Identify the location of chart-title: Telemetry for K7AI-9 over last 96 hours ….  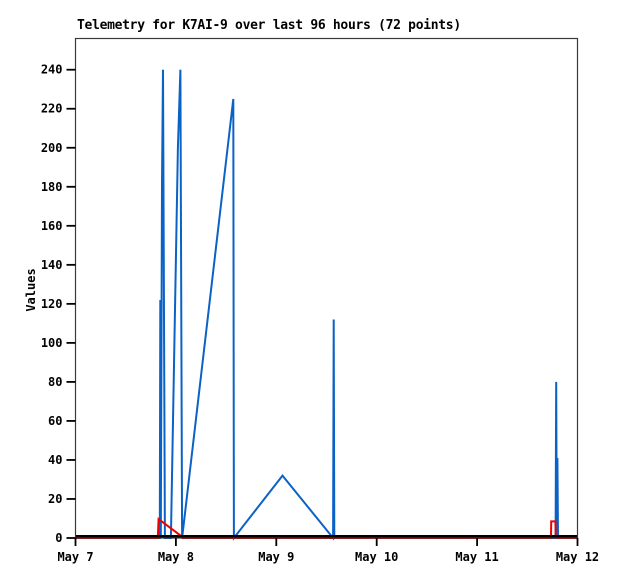
(269, 25).